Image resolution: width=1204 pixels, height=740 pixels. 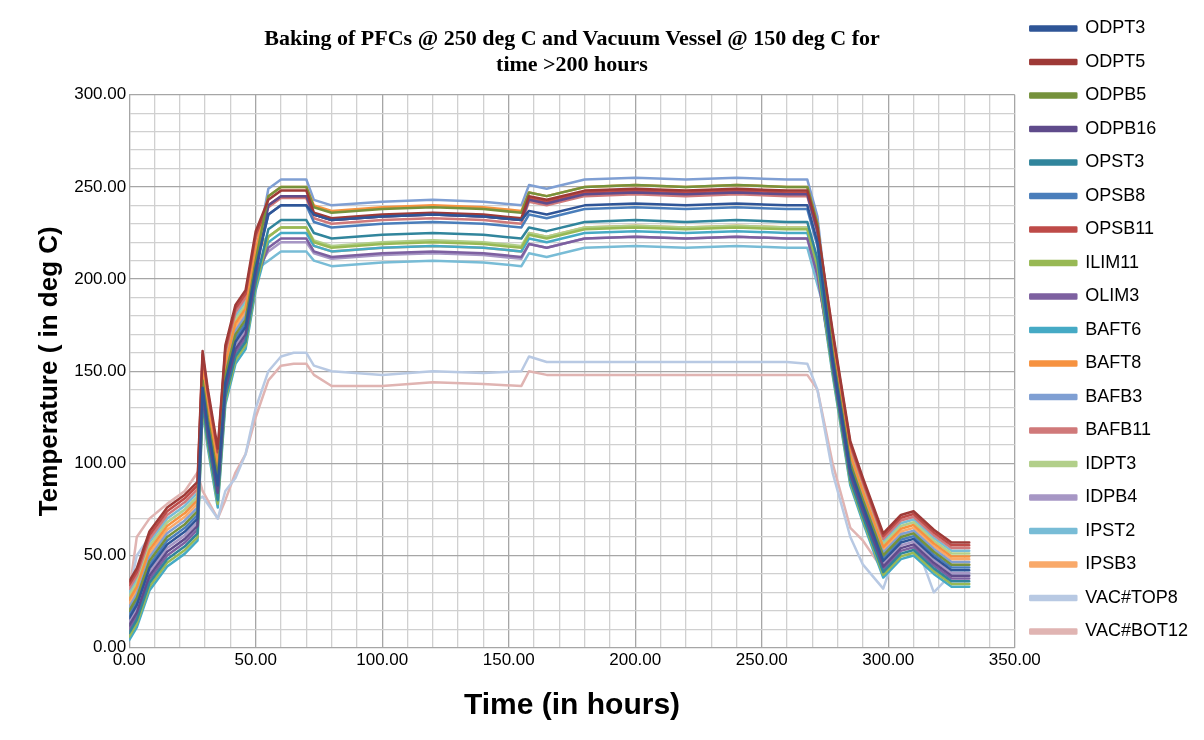 I want to click on x-tick-label: 50.00, so click(x=255, y=660).